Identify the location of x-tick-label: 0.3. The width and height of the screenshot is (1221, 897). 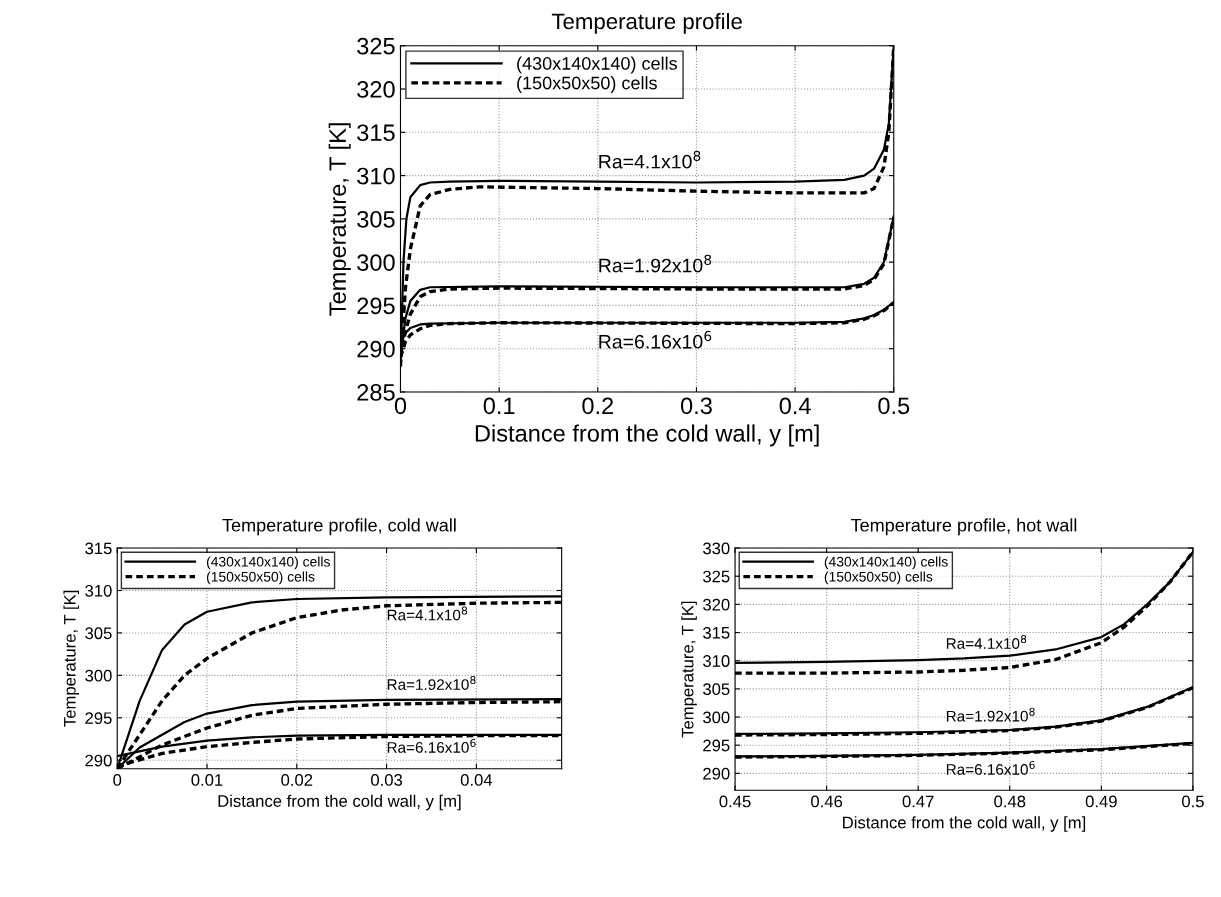
(696, 406).